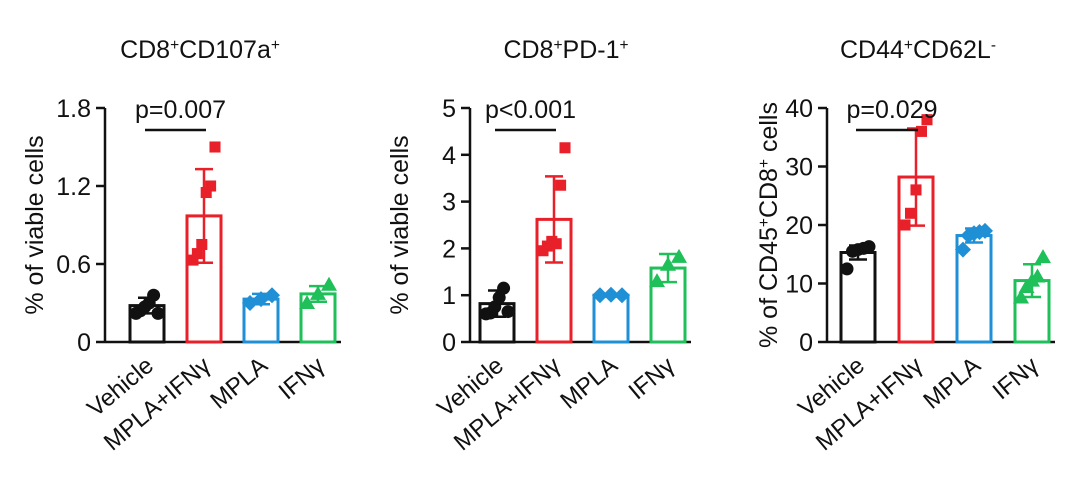  I want to click on y-tick-label: 4, so click(449, 156).